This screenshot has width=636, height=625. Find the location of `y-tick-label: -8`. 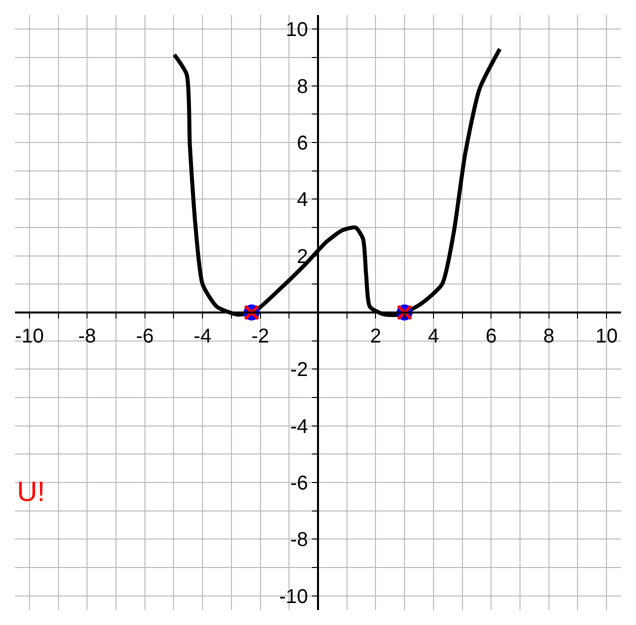

y-tick-label: -8 is located at coordinates (299, 540).